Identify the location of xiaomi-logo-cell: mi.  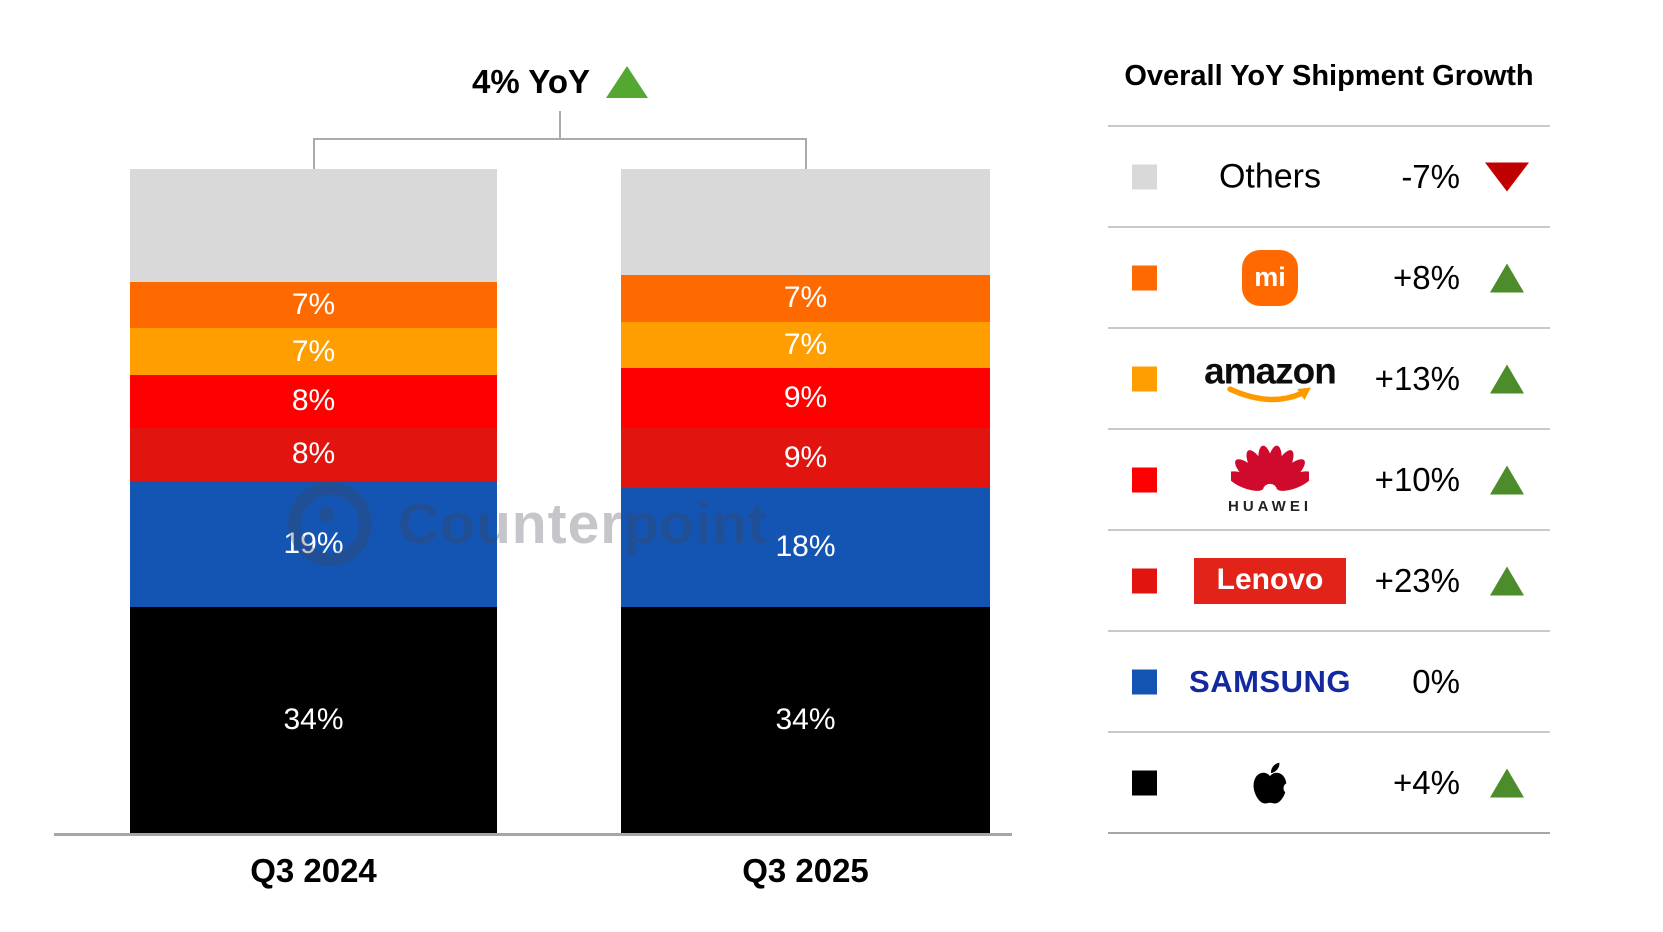
(1270, 277).